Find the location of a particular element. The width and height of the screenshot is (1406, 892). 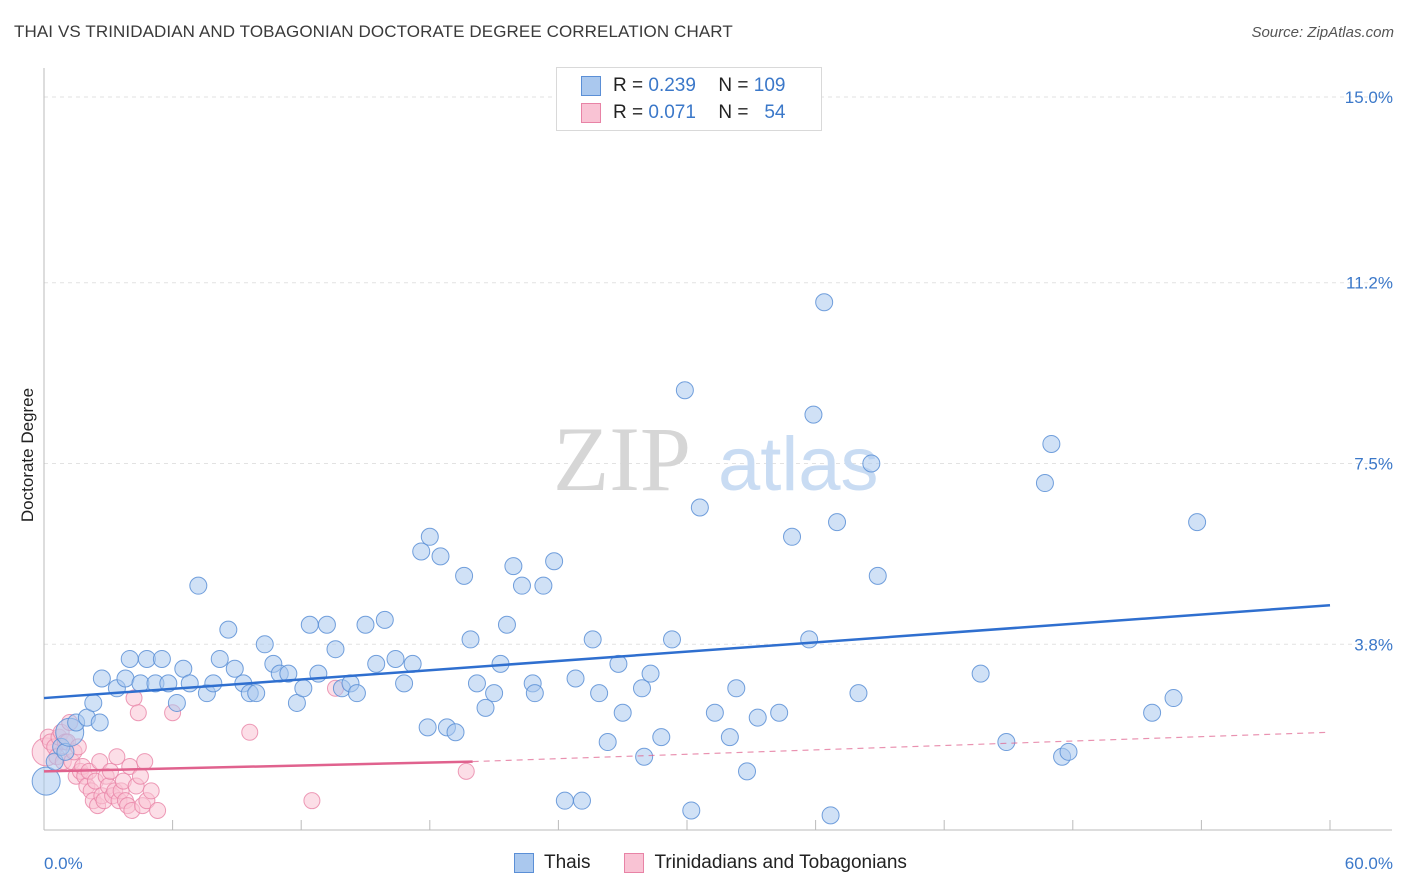

legend-item-thais: Thais is located at coordinates (552, 863).